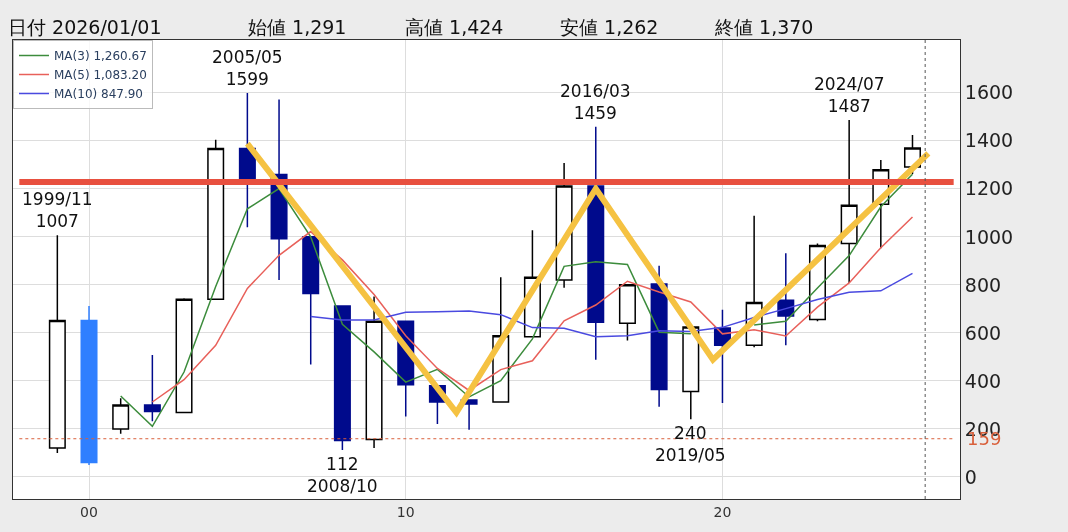 This screenshot has height=532, width=1068. Describe the element at coordinates (85, 27) in the screenshot. I see `text: 日付 2026/01/01` at that location.